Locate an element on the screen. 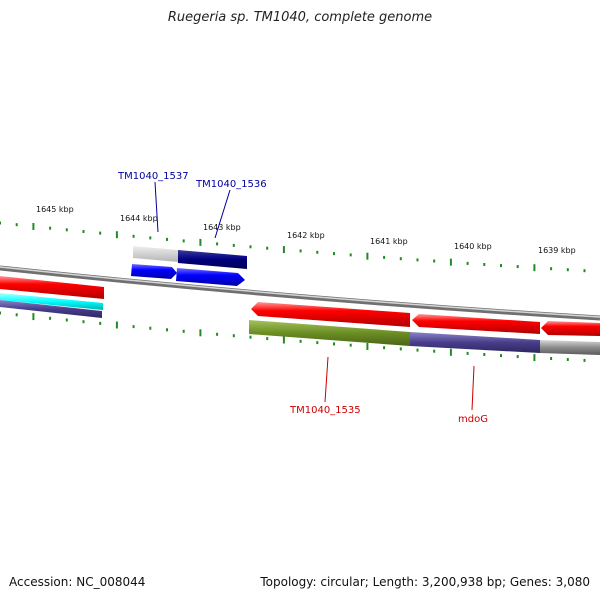 The image size is (600, 600). feature-gray-right is located at coordinates (570, 347).